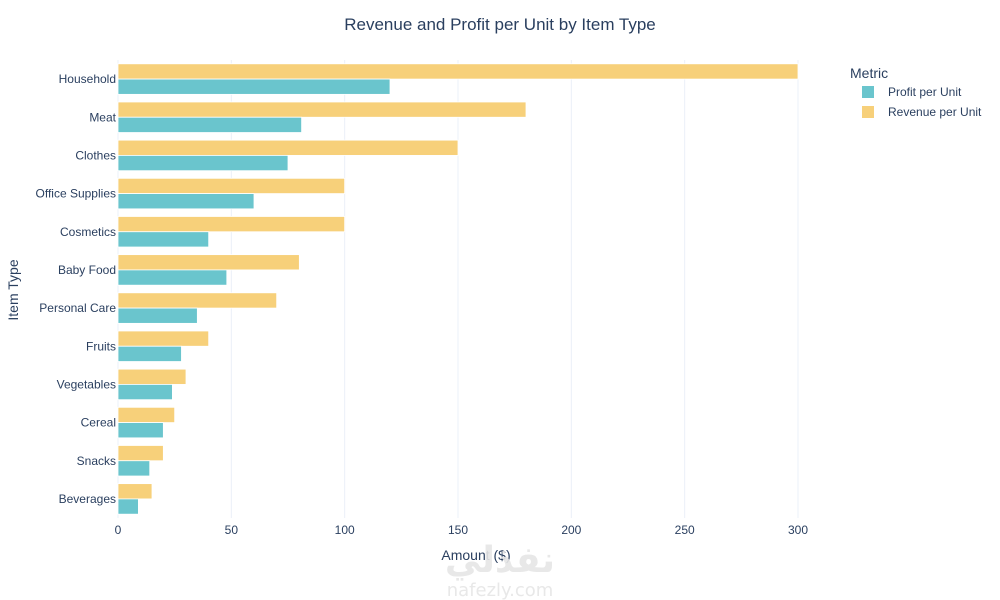 Image resolution: width=1000 pixels, height=600 pixels. I want to click on x-tick-label-4: 200, so click(571, 530).